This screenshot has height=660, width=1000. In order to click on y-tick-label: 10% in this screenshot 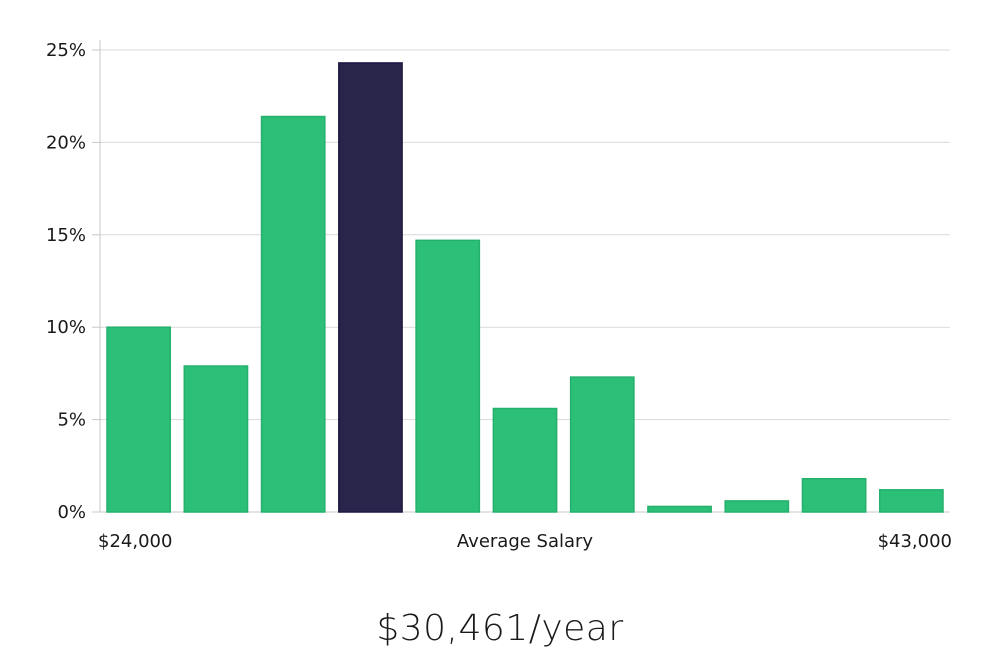, I will do `click(66, 327)`.